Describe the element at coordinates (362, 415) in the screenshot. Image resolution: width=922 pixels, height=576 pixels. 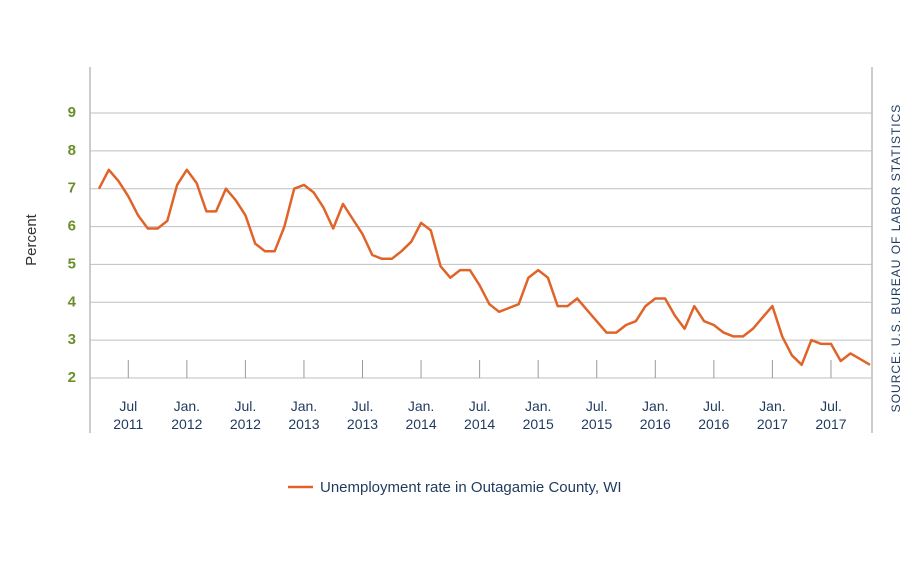
I see `x-tick-label: Jul. 2013` at that location.